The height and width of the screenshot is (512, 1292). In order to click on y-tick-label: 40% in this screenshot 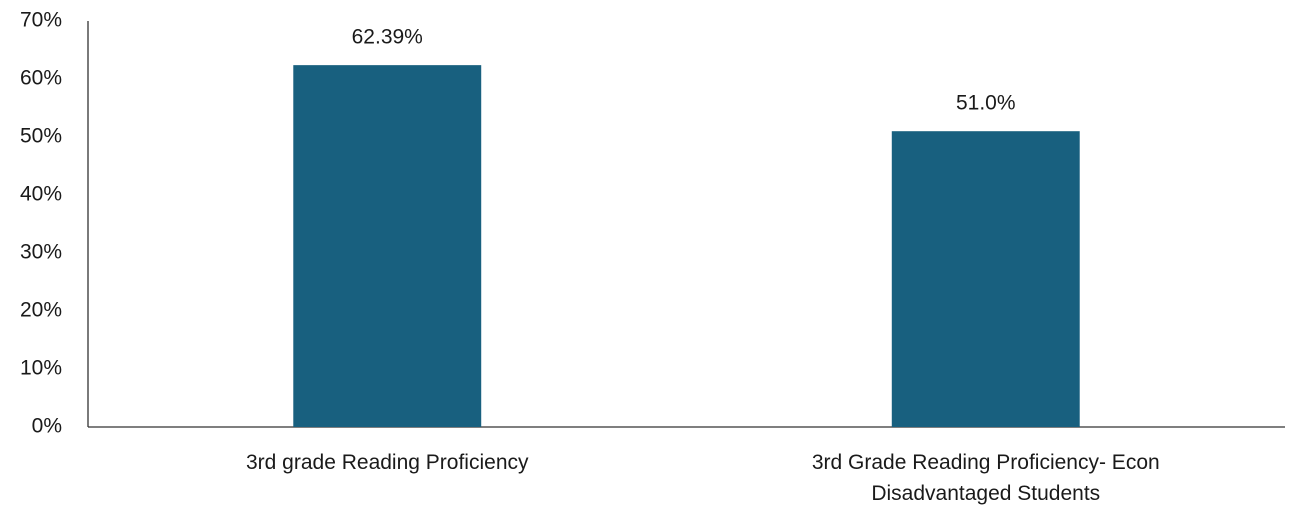, I will do `click(41, 194)`.